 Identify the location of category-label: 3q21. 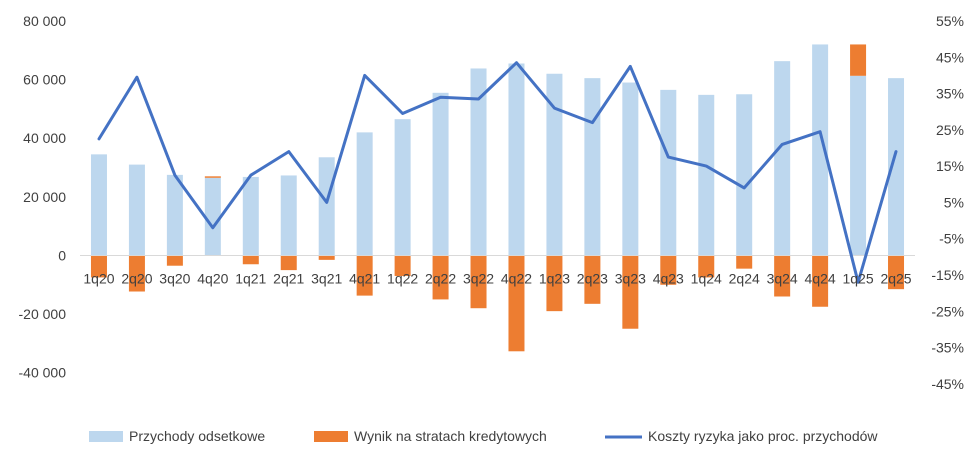
(326, 278).